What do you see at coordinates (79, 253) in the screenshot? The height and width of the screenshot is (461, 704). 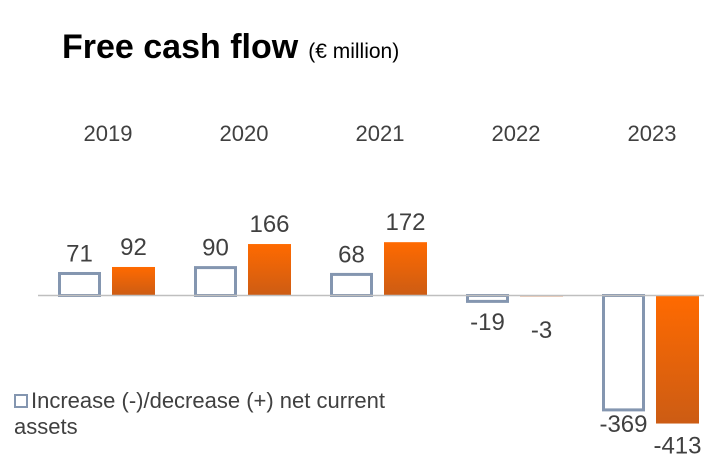 I see `data-label: 71` at bounding box center [79, 253].